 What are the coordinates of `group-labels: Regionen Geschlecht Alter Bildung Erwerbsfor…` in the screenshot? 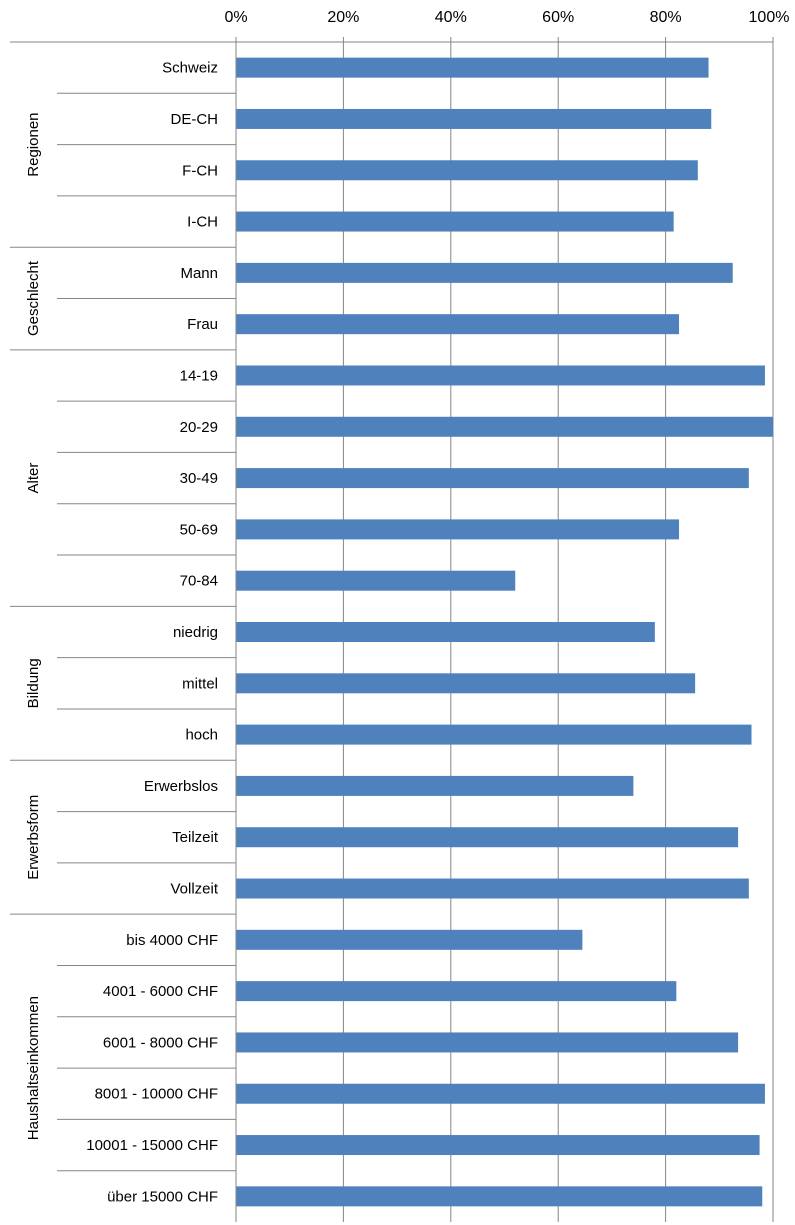 It's located at (33, 626).